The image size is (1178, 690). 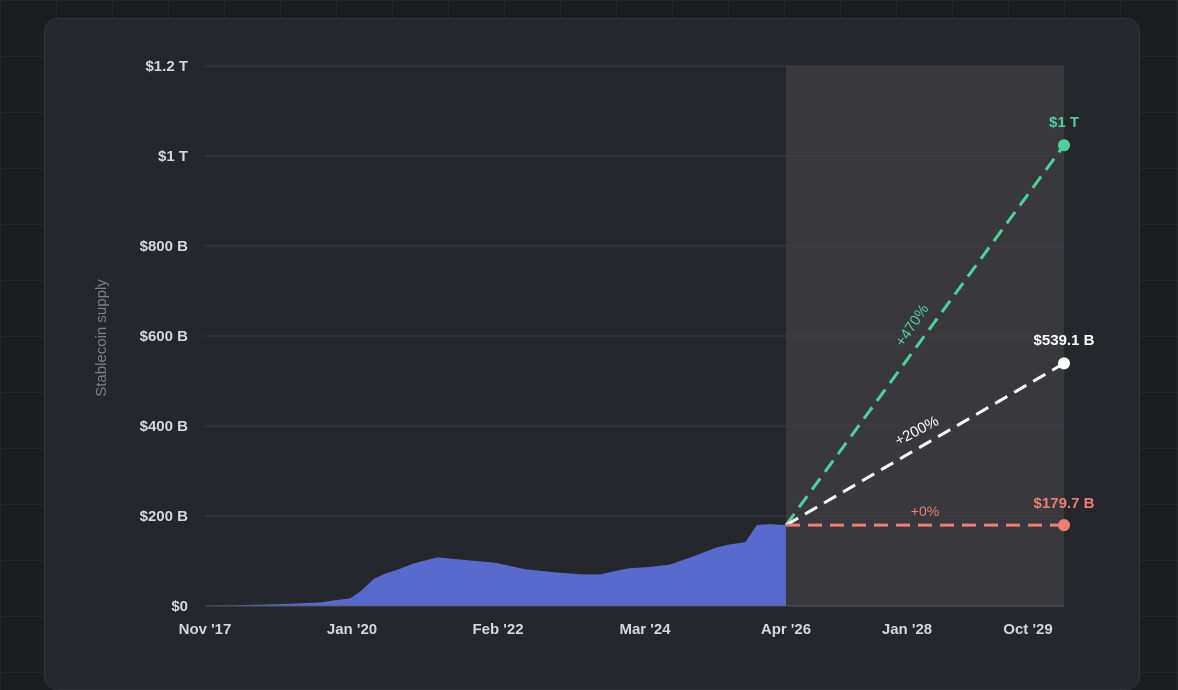 What do you see at coordinates (925, 511) in the screenshot?
I see `projection-change-label: +0%` at bounding box center [925, 511].